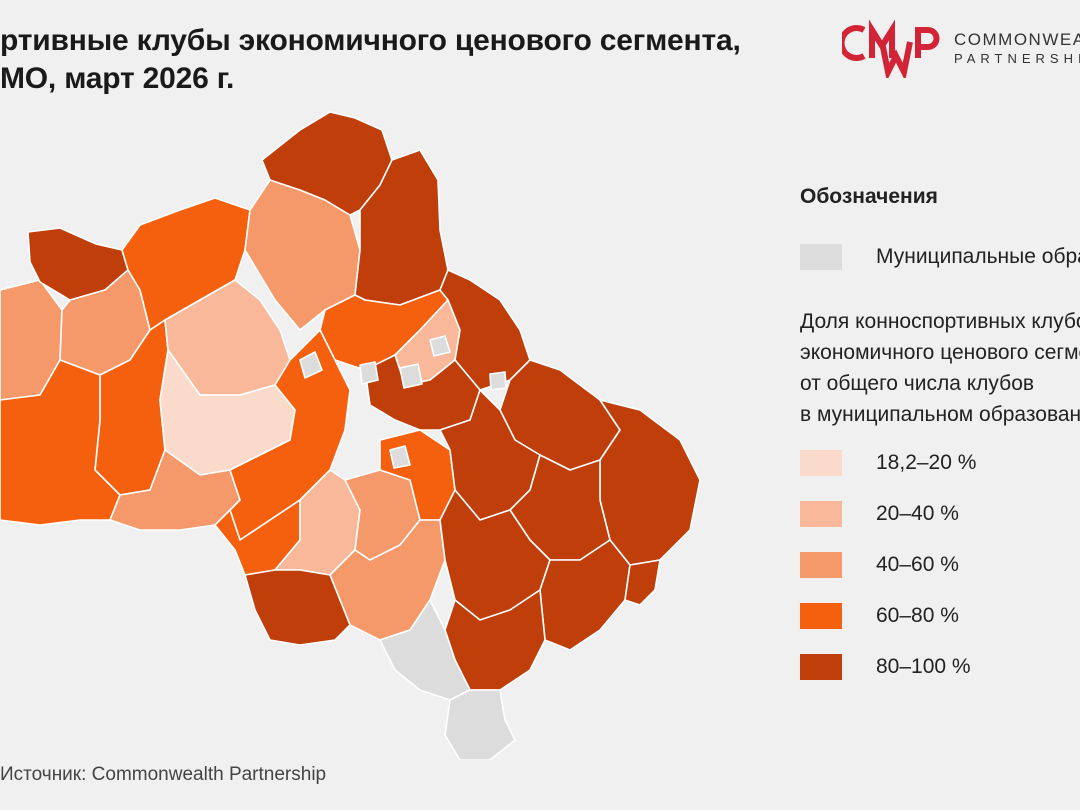 The width and height of the screenshot is (1080, 810). What do you see at coordinates (821, 257) in the screenshot?
I see `legend-no-data-swatch` at bounding box center [821, 257].